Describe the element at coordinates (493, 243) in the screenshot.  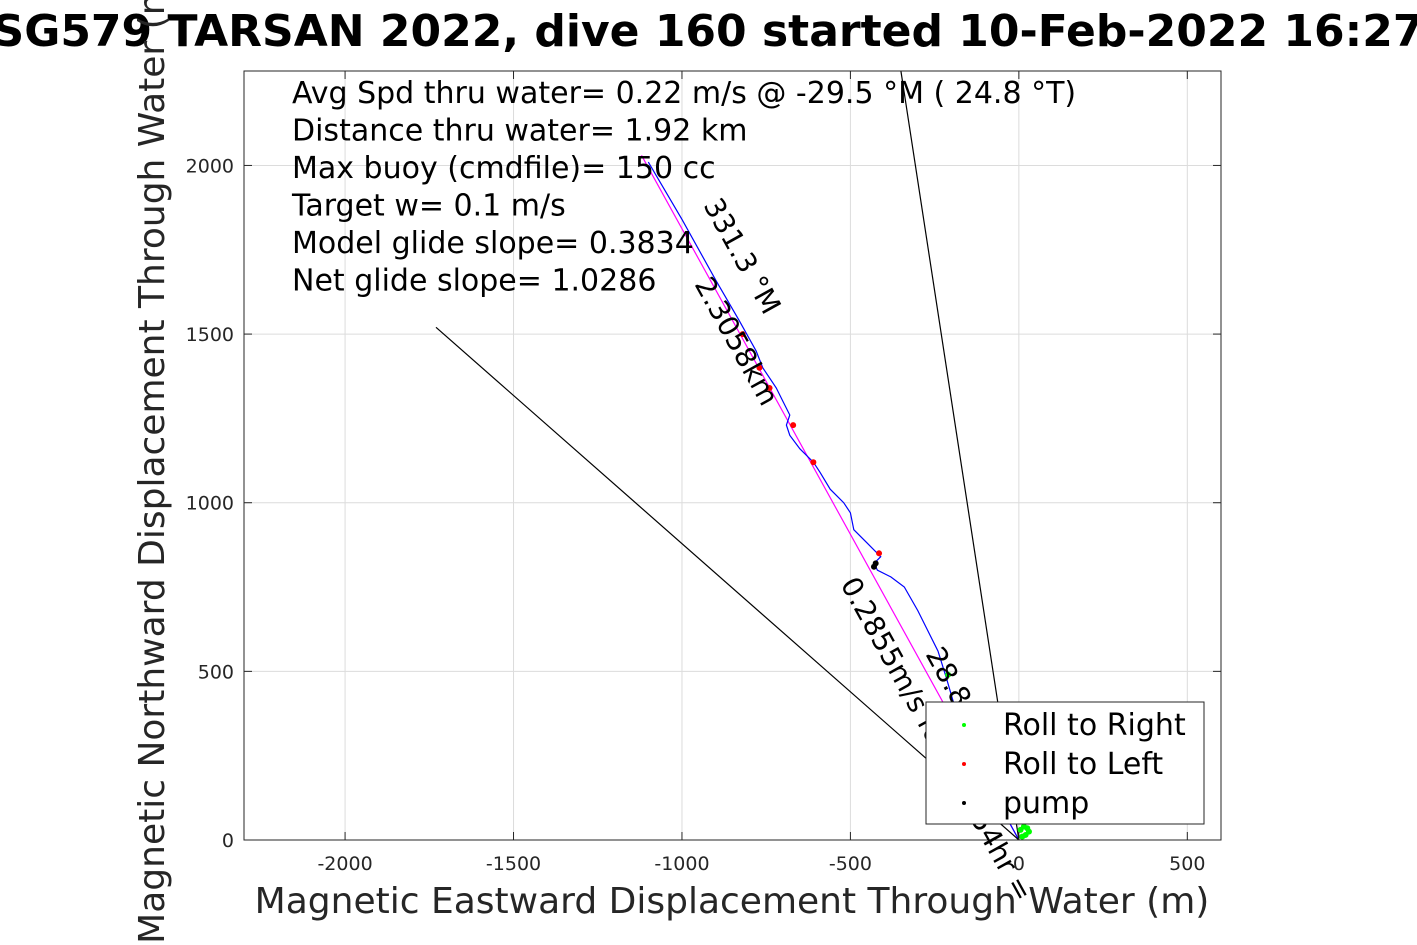
I see `annotation-line: Model glide slope= 0.3834` at that location.